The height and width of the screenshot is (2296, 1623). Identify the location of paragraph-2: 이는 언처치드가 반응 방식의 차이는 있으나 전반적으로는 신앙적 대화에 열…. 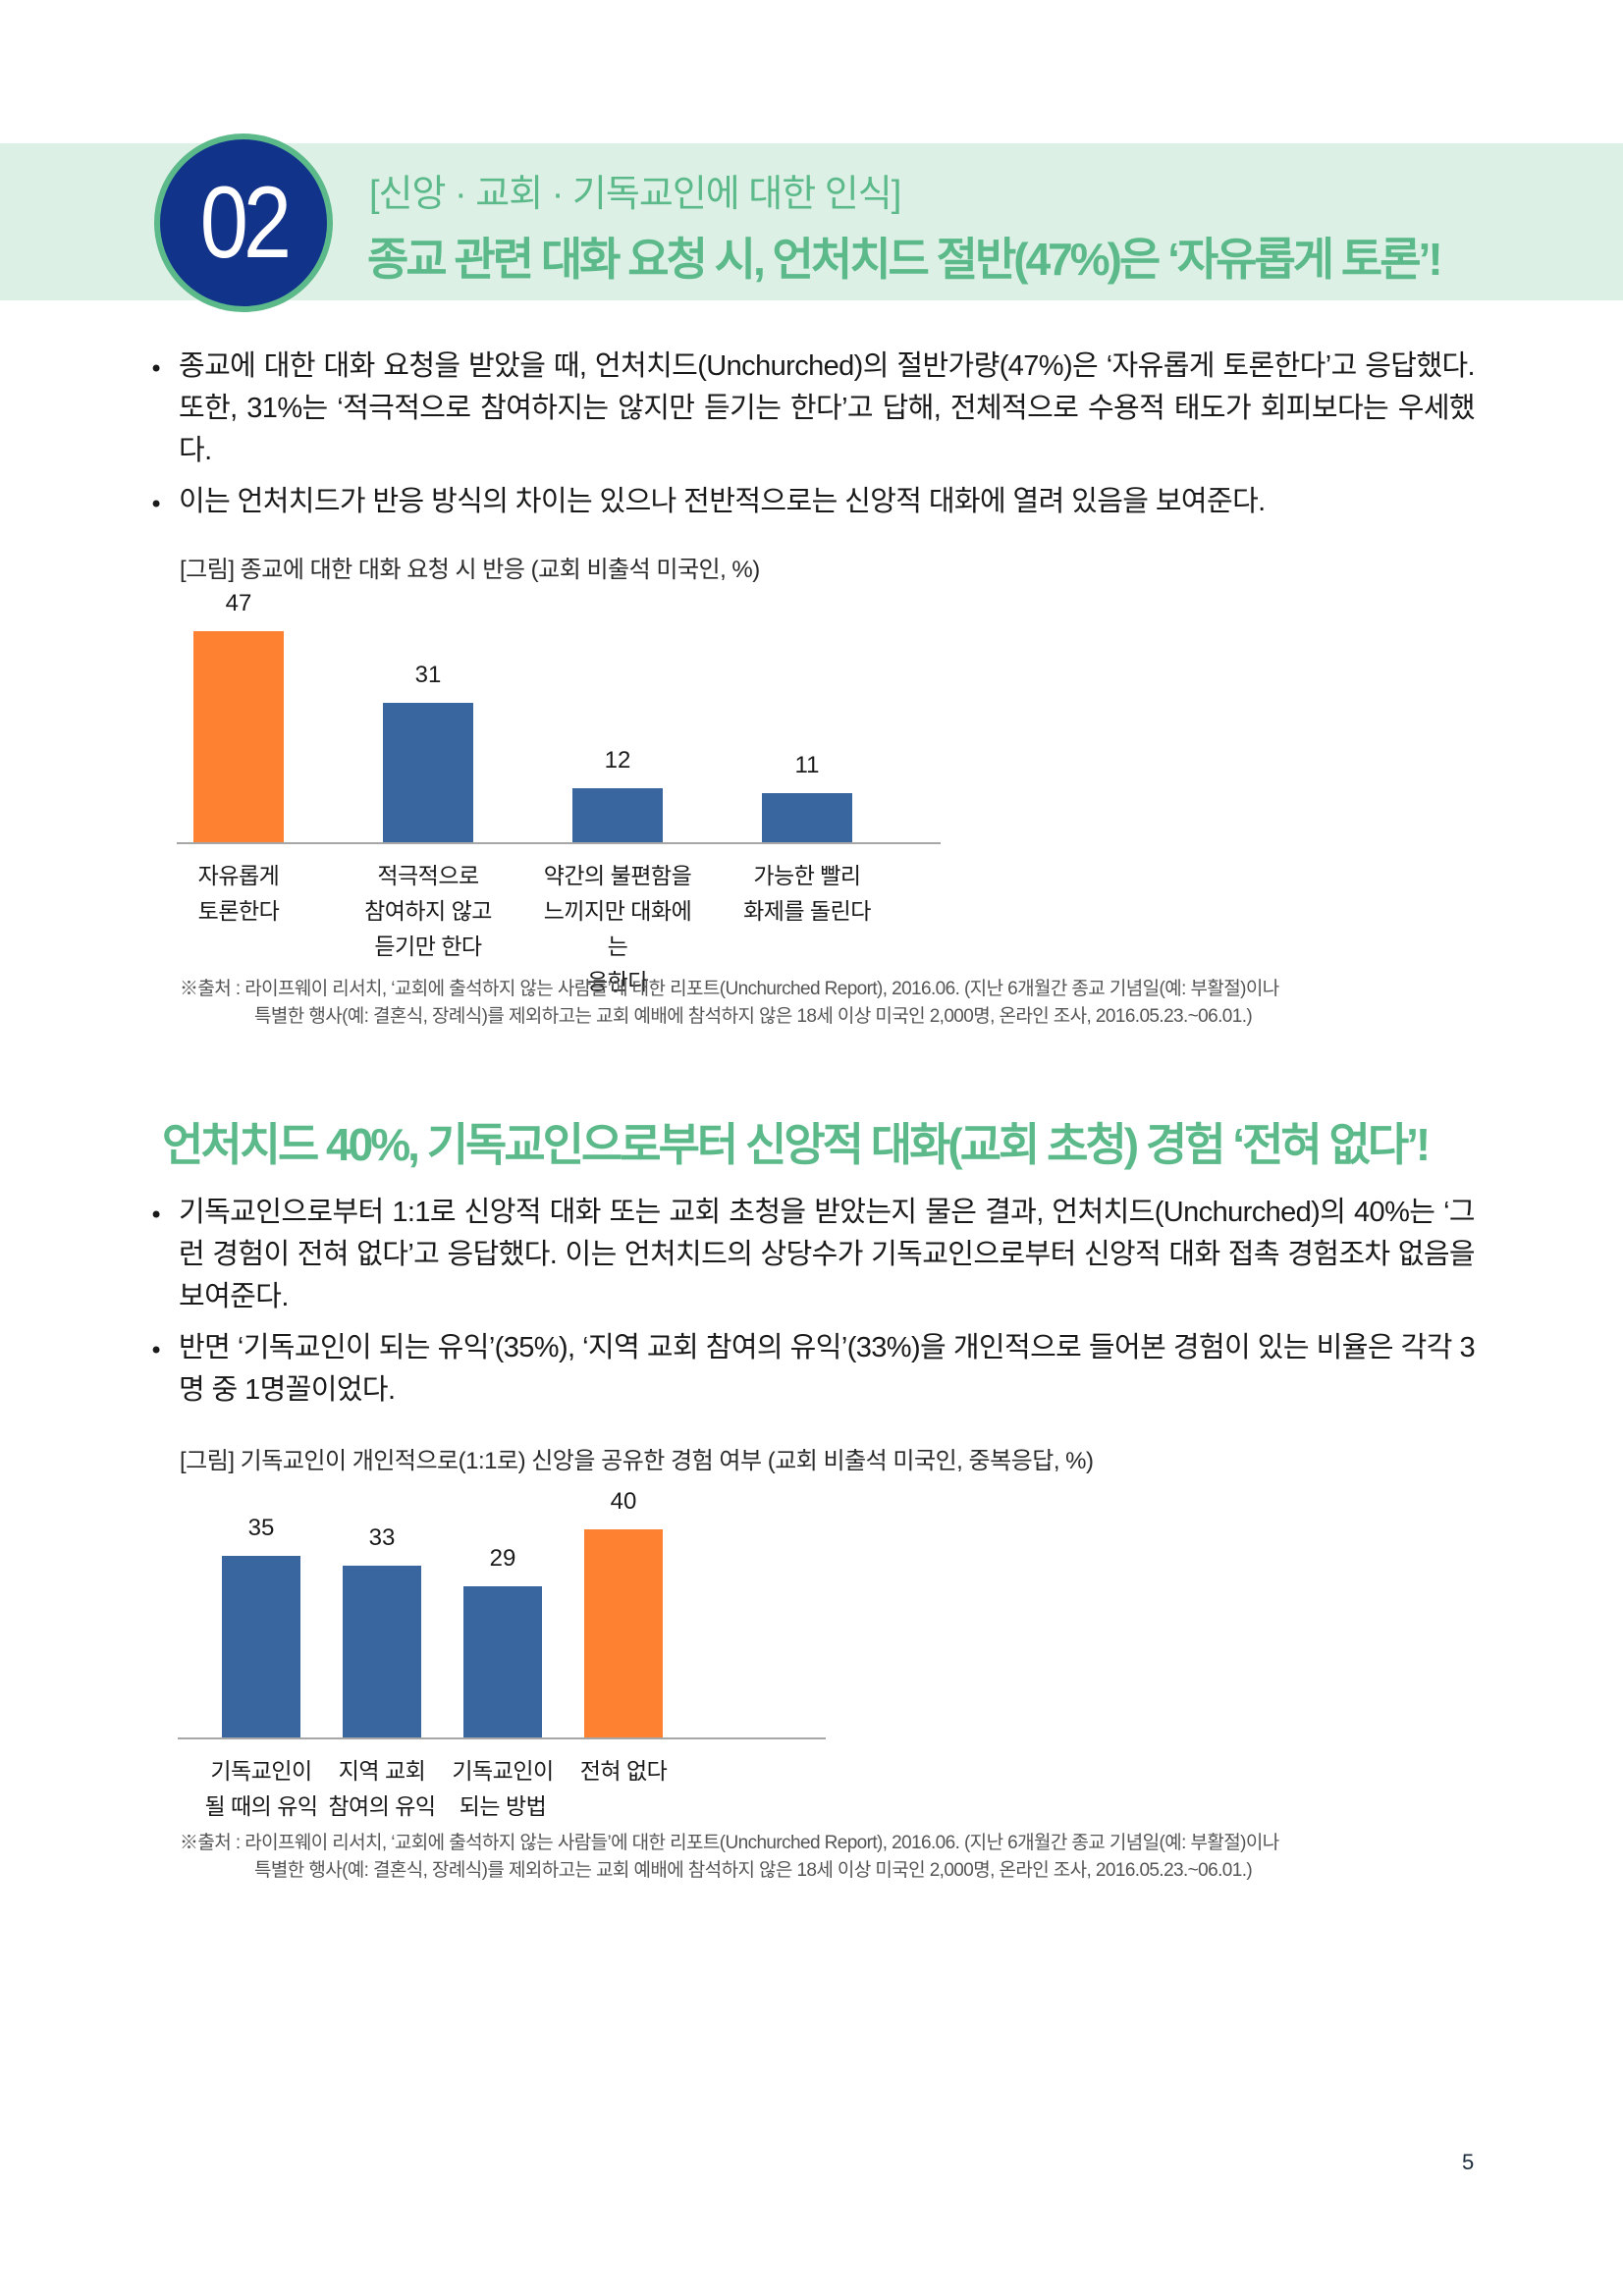
(722, 502).